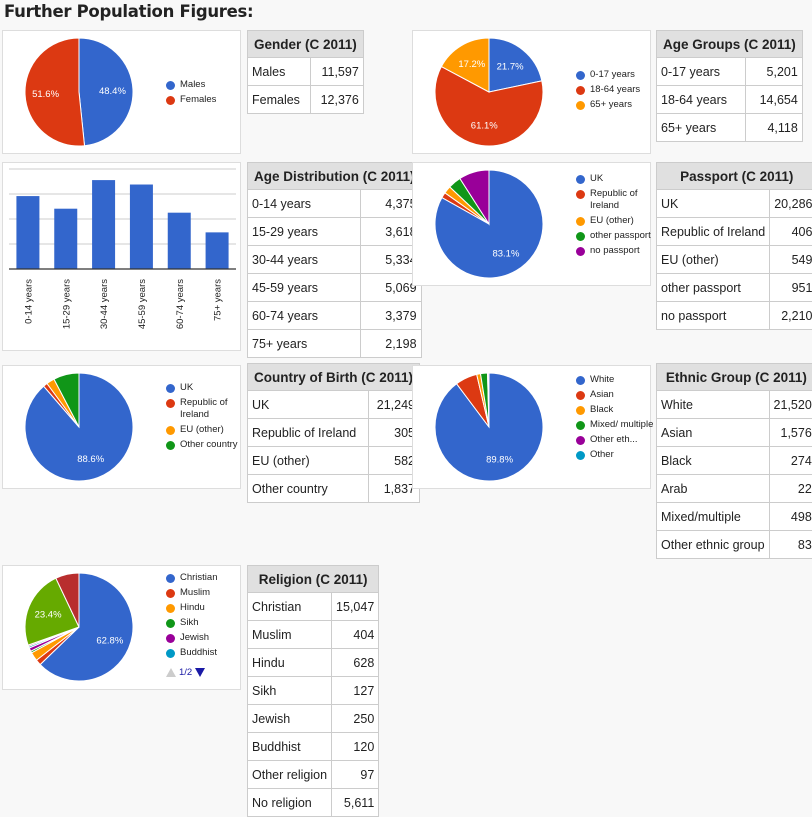 The image size is (812, 817). I want to click on page-indicator: 1/2, so click(185, 672).